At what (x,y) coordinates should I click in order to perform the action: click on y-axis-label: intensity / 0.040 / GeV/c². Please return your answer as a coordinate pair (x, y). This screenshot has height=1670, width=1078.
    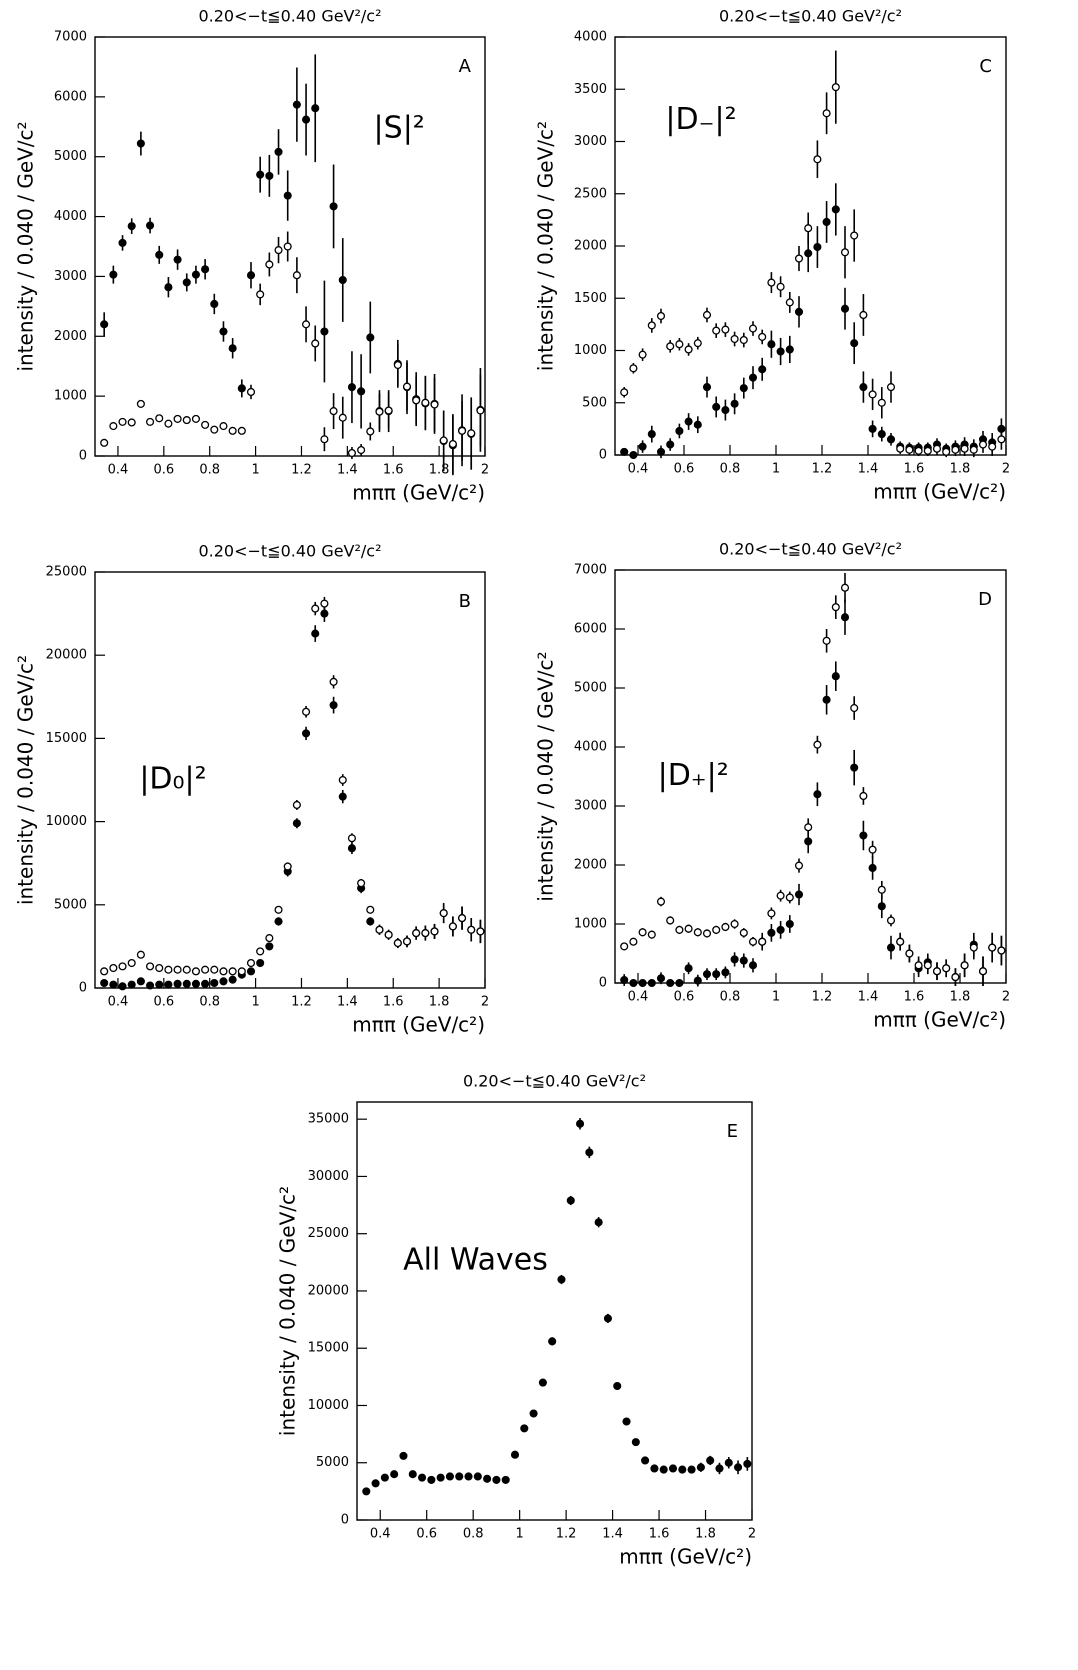
    Looking at the image, I should click on (26, 780).